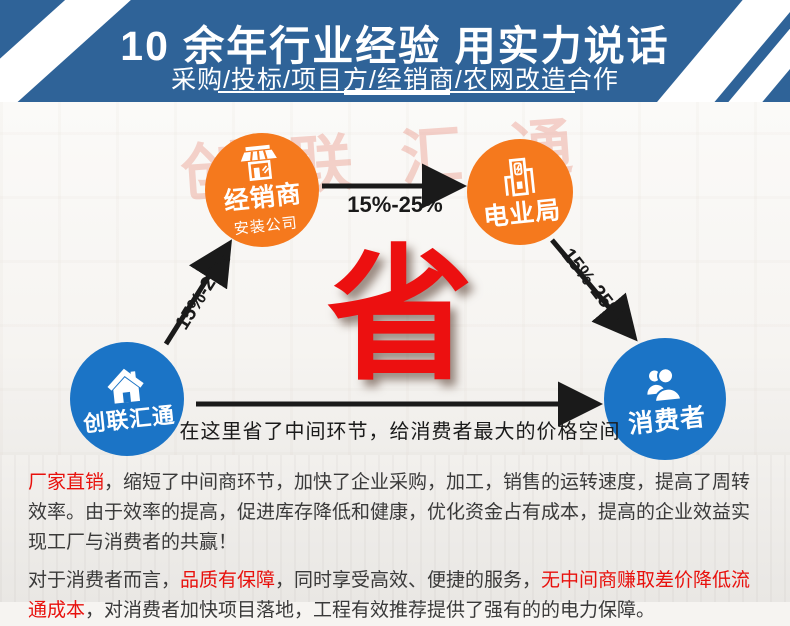 The height and width of the screenshot is (626, 790). What do you see at coordinates (395, 46) in the screenshot?
I see `page-title: 10 余年行业经验 用实力说话` at bounding box center [395, 46].